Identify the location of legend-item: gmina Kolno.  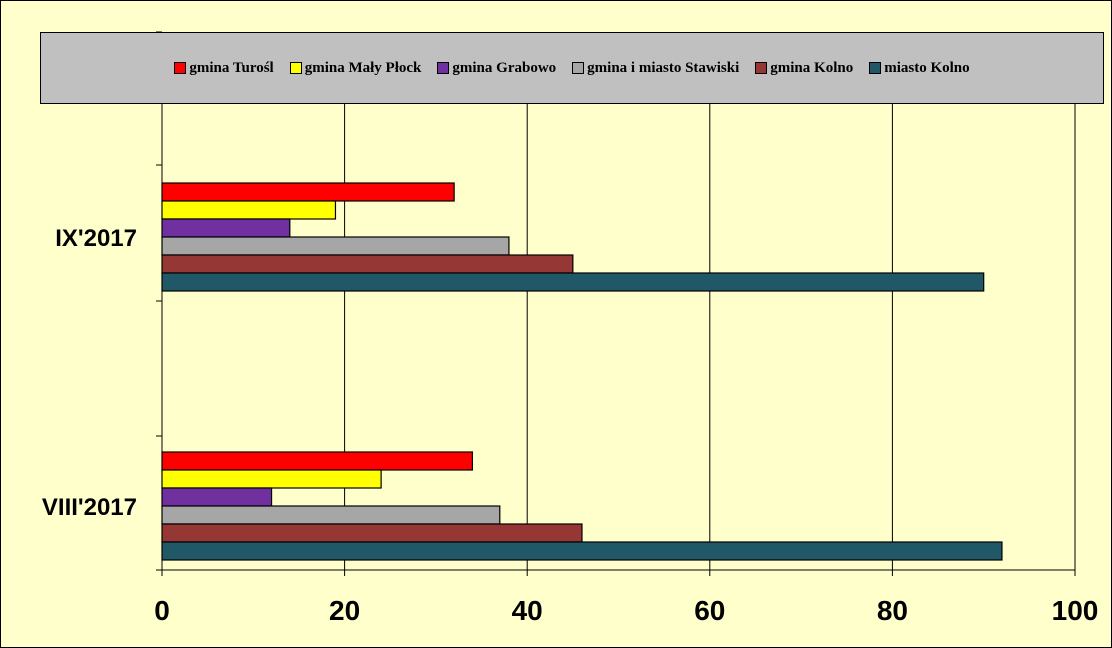
(804, 68).